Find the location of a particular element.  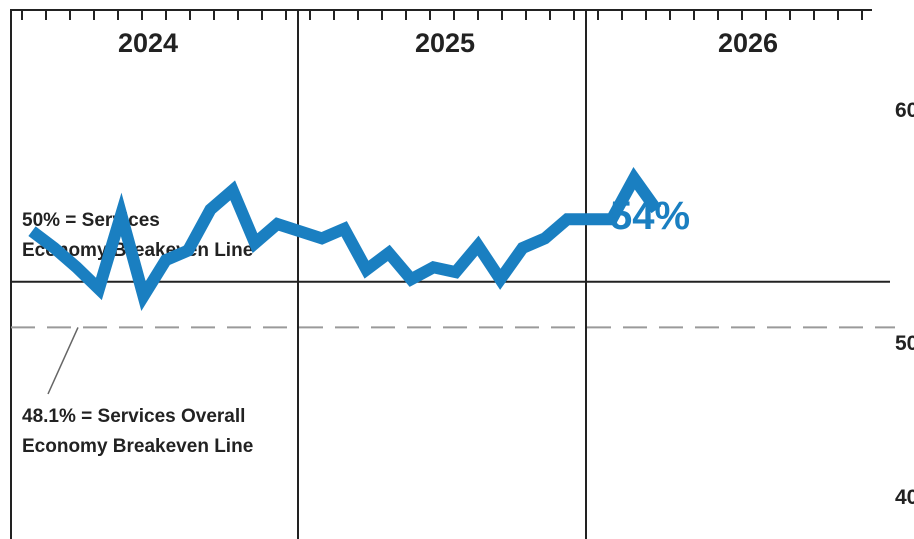

year-label-2026: 2026 is located at coordinates (748, 43).